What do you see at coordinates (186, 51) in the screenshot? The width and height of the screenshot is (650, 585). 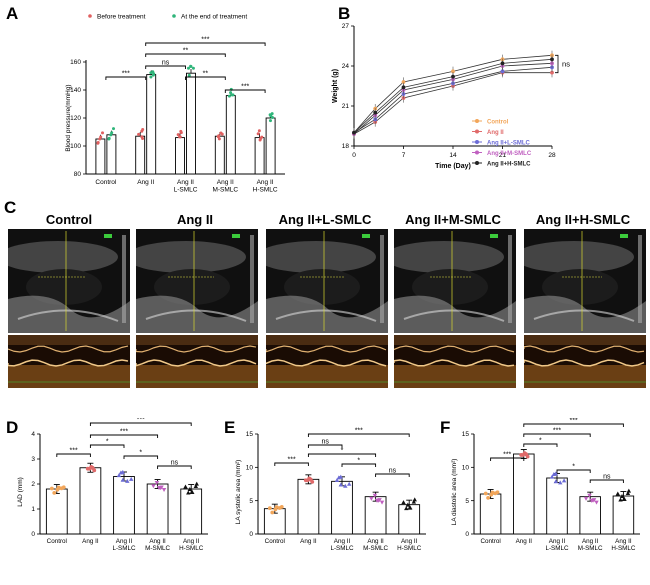 I see `a-sig-1-3-label: **` at bounding box center [186, 51].